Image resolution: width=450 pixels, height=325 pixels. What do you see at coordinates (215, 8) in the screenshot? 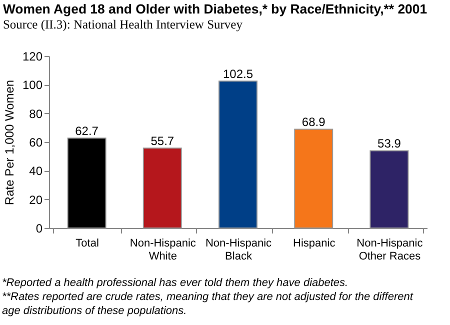
I see `chart-title: Women Aged 18 and Older with Diabetes,* by Race/Ethnicity,** 2001` at bounding box center [215, 8].